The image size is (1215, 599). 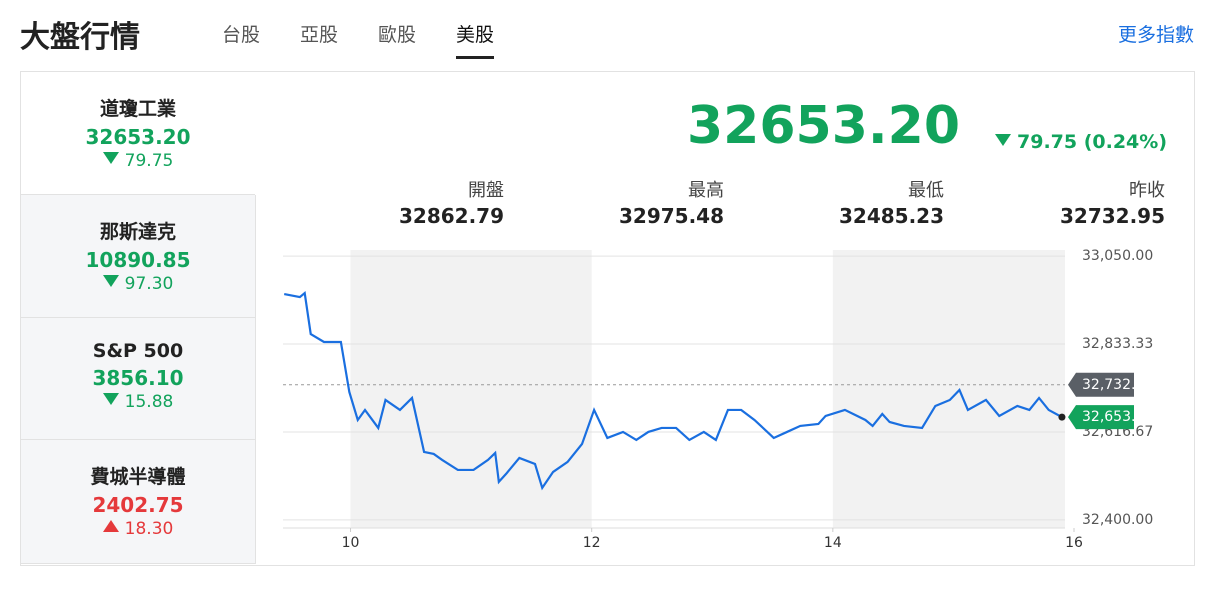 I want to click on stat-label: 最低, so click(x=926, y=190).